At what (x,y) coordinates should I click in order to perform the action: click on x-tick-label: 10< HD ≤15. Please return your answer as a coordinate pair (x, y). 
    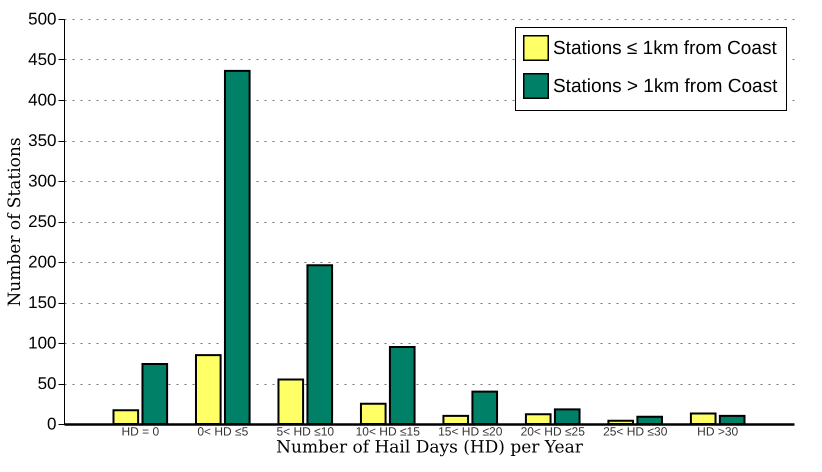
    Looking at the image, I should click on (388, 431).